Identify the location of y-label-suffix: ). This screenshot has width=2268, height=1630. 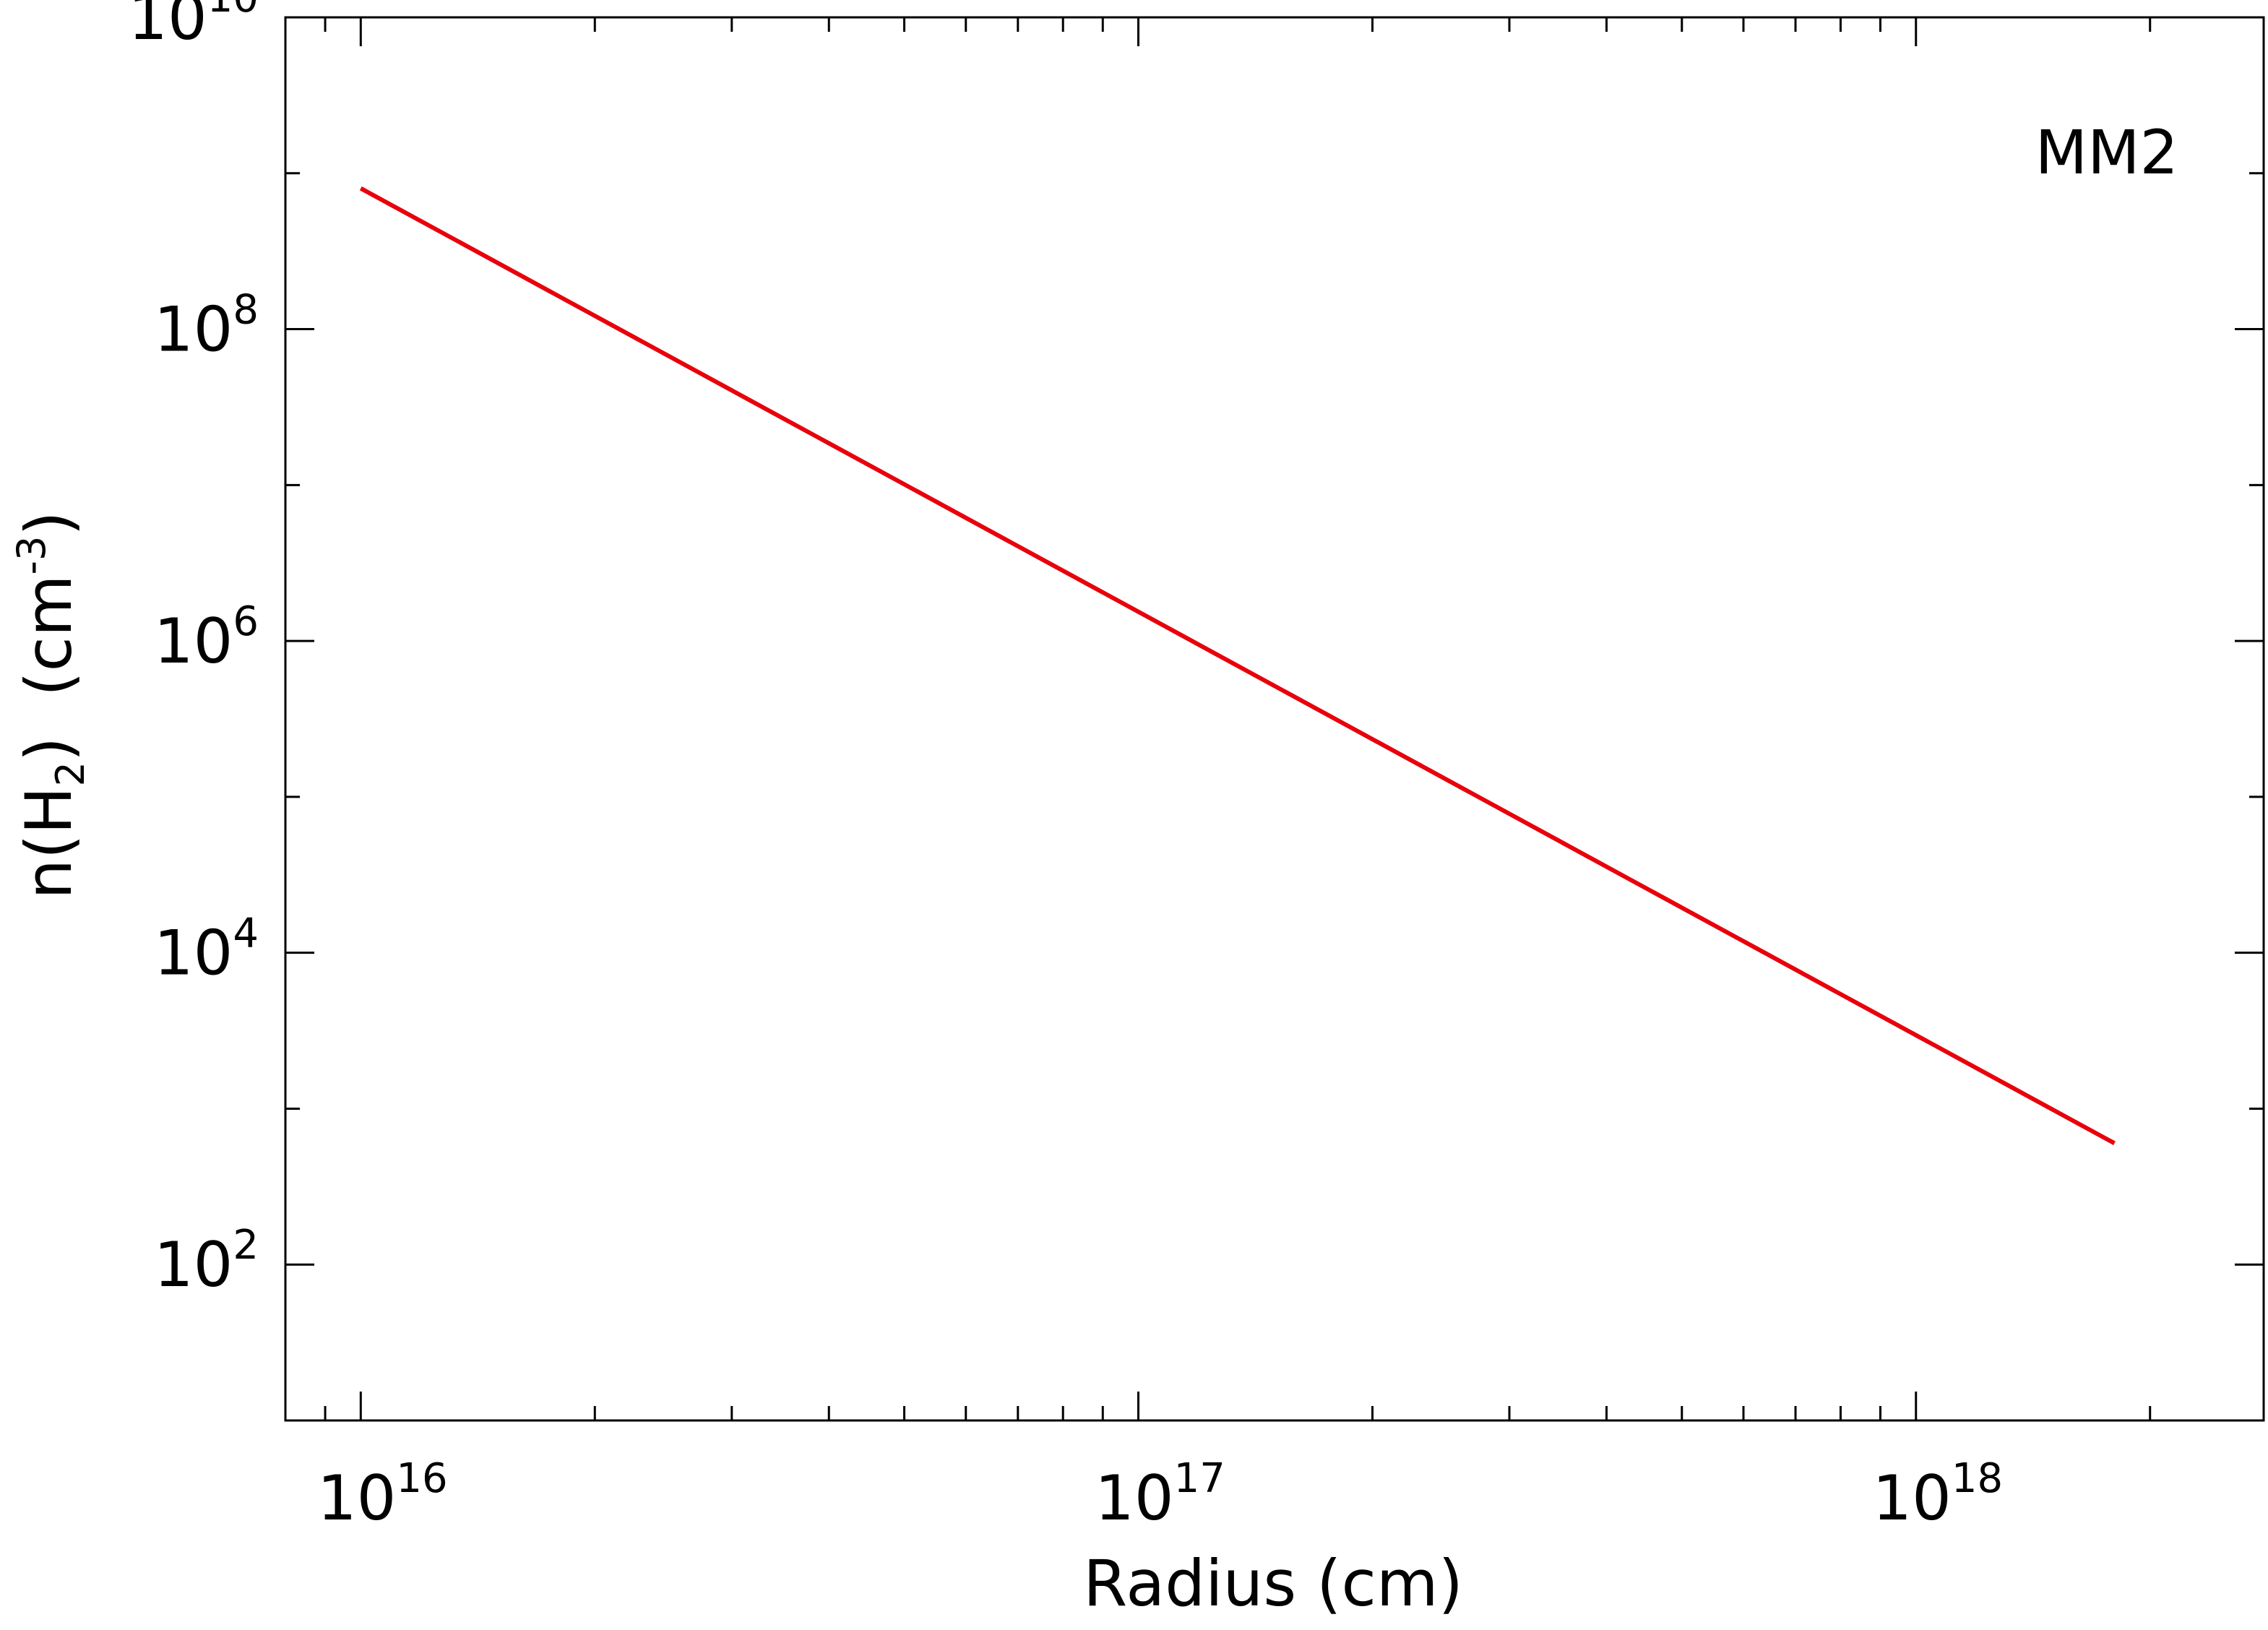
(49, 523).